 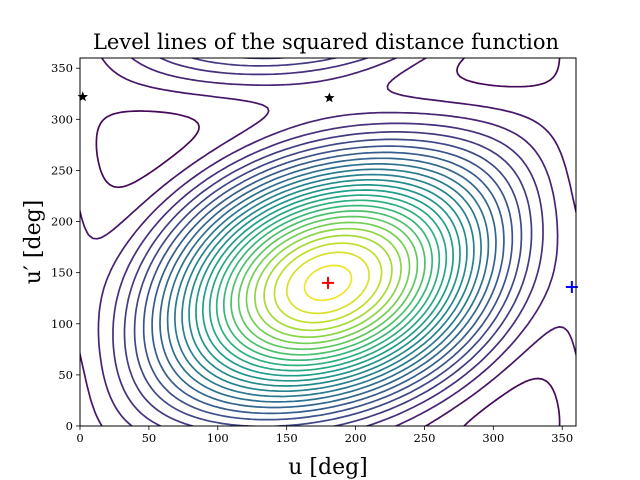 I want to click on x-tick-label: 150, so click(x=287, y=438).